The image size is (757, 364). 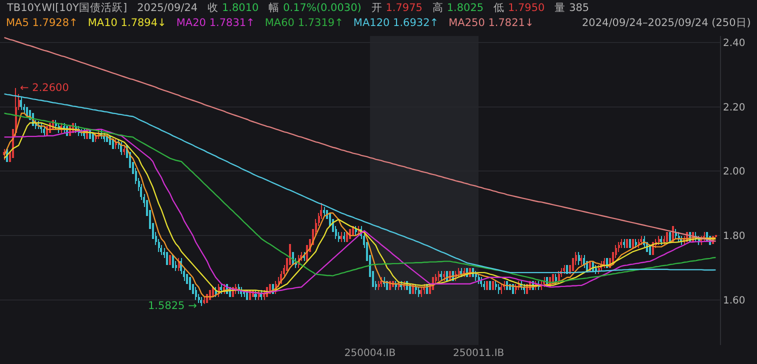 What do you see at coordinates (103, 23) in the screenshot?
I see `text: MA10` at bounding box center [103, 23].